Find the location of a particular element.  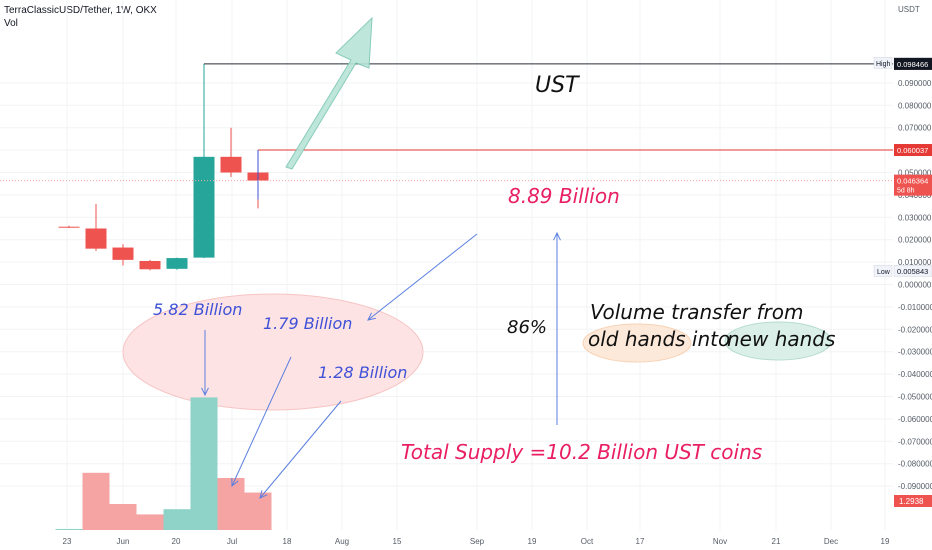

level-value-box is located at coordinates (913, 63).